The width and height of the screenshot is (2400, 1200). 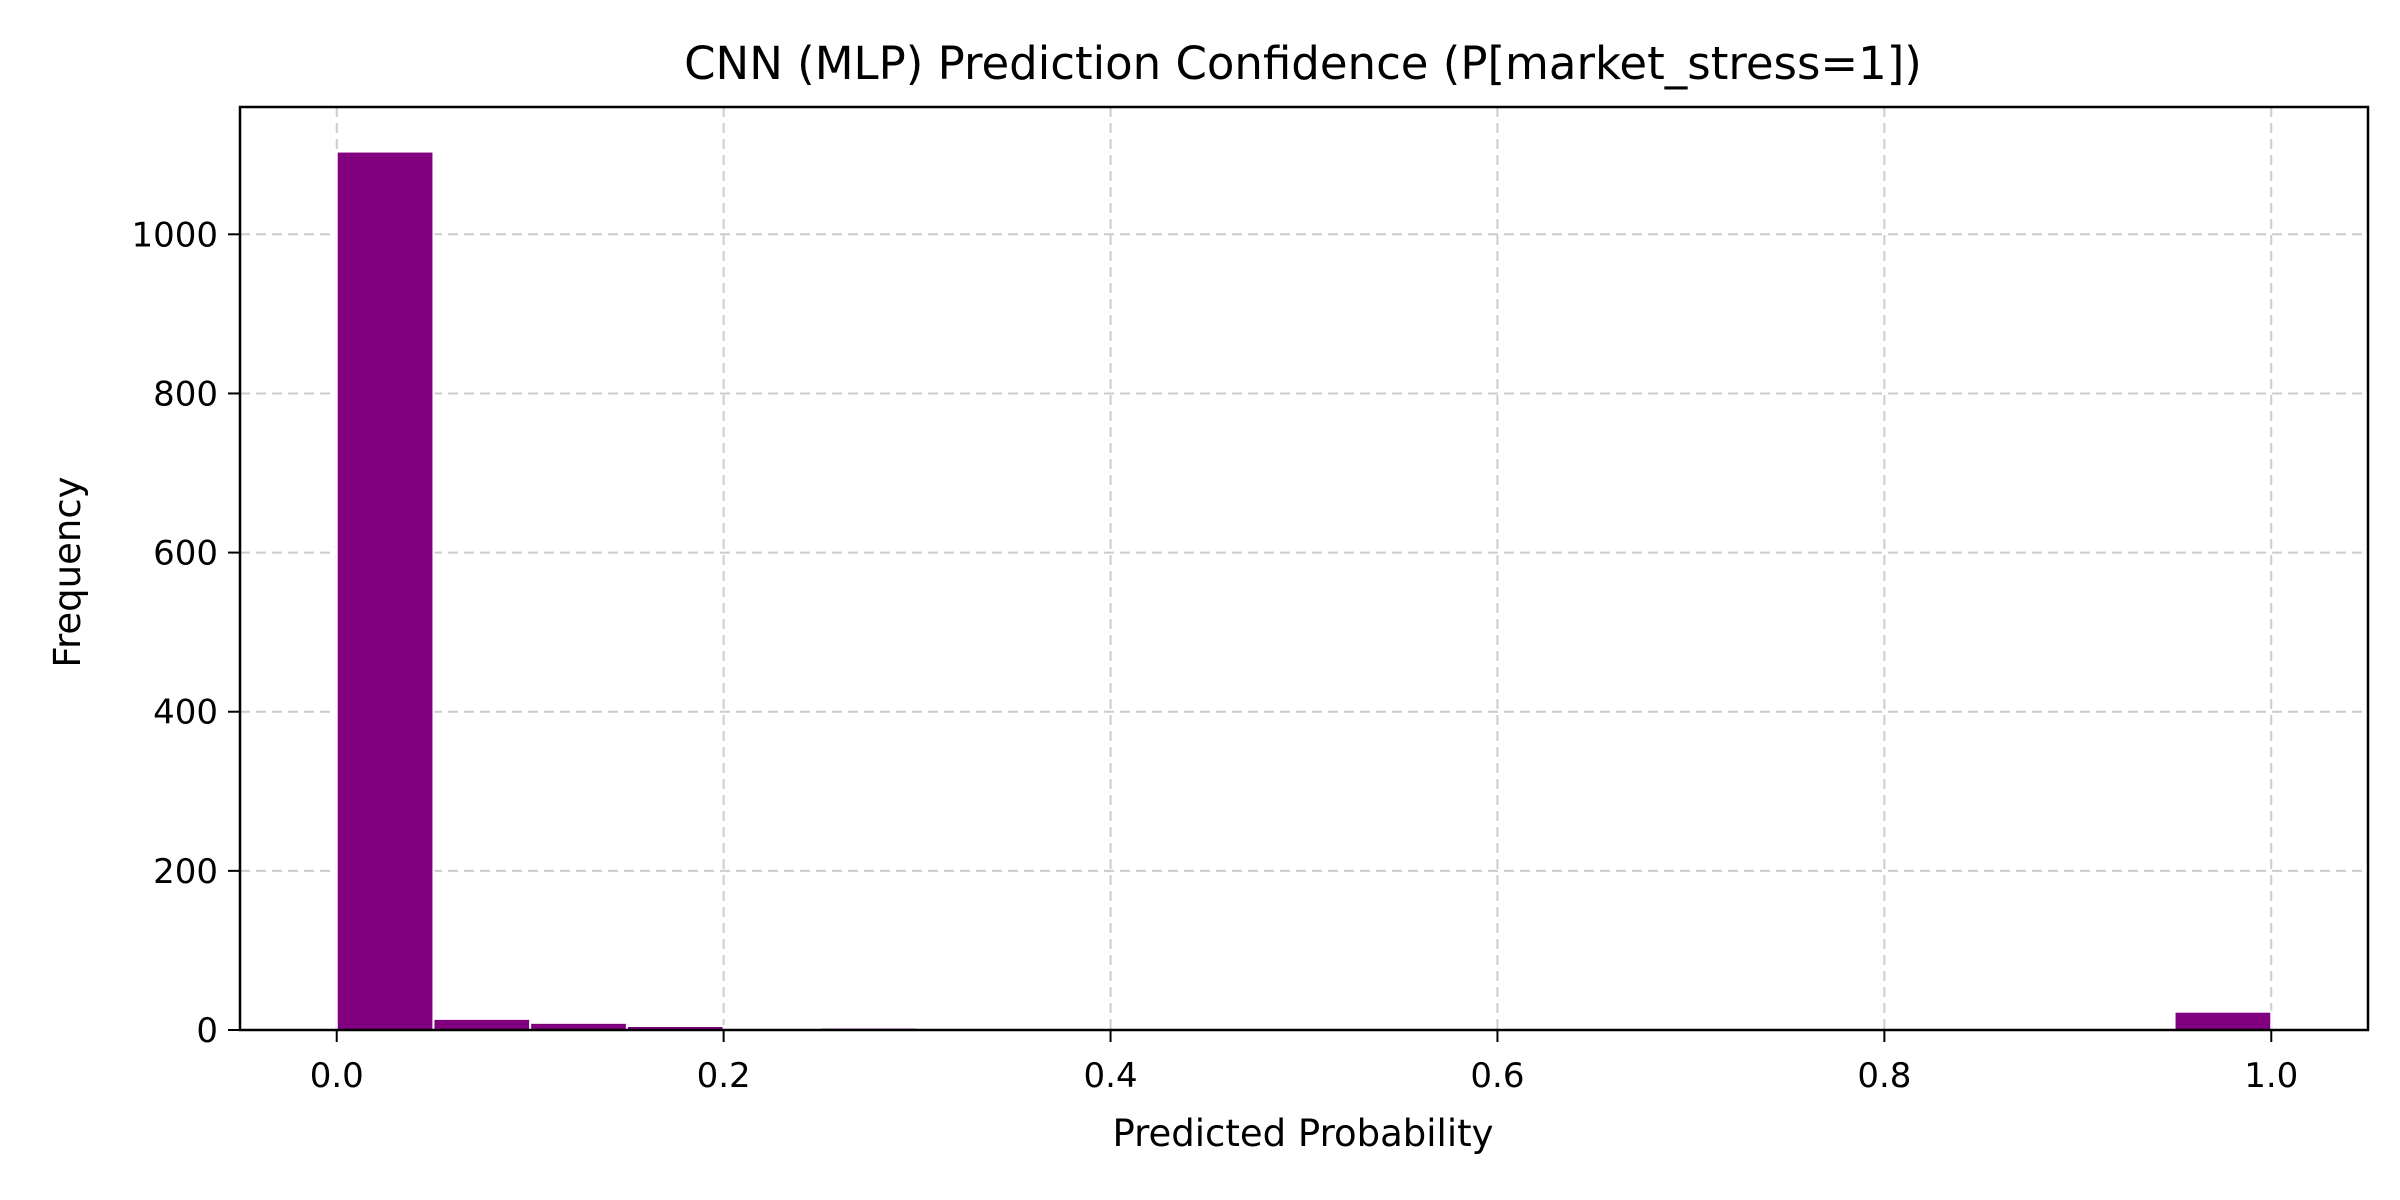 What do you see at coordinates (1302, 1133) in the screenshot?
I see `x-axis-label: Predicted Probability` at bounding box center [1302, 1133].